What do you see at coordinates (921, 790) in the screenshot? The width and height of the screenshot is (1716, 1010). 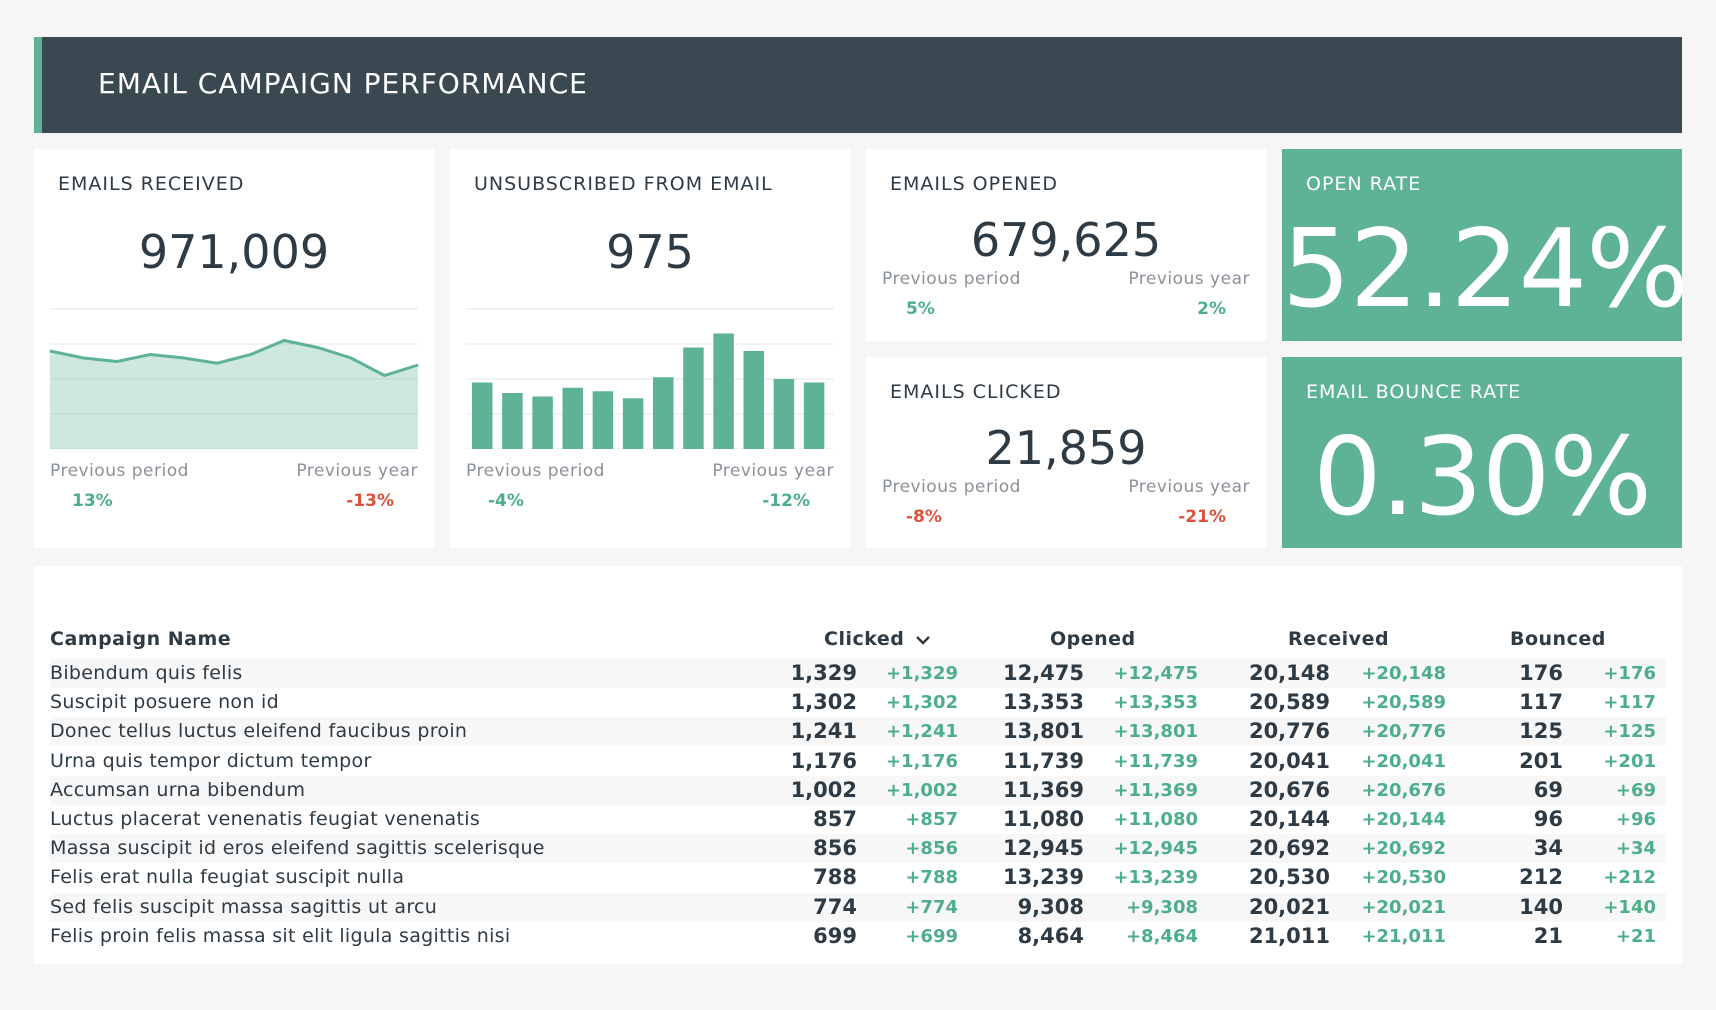 I see `clicked-change-cell: +1,002` at bounding box center [921, 790].